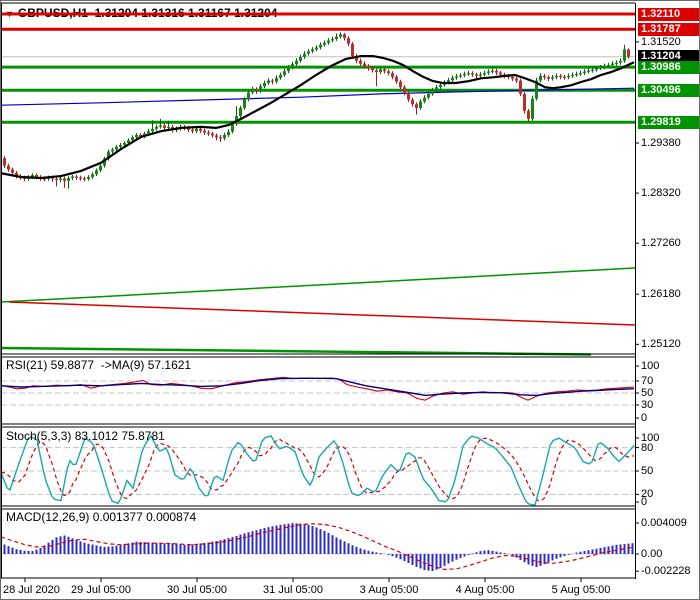 The height and width of the screenshot is (600, 700). I want to click on indicator-scale-label: 20, so click(647, 494).